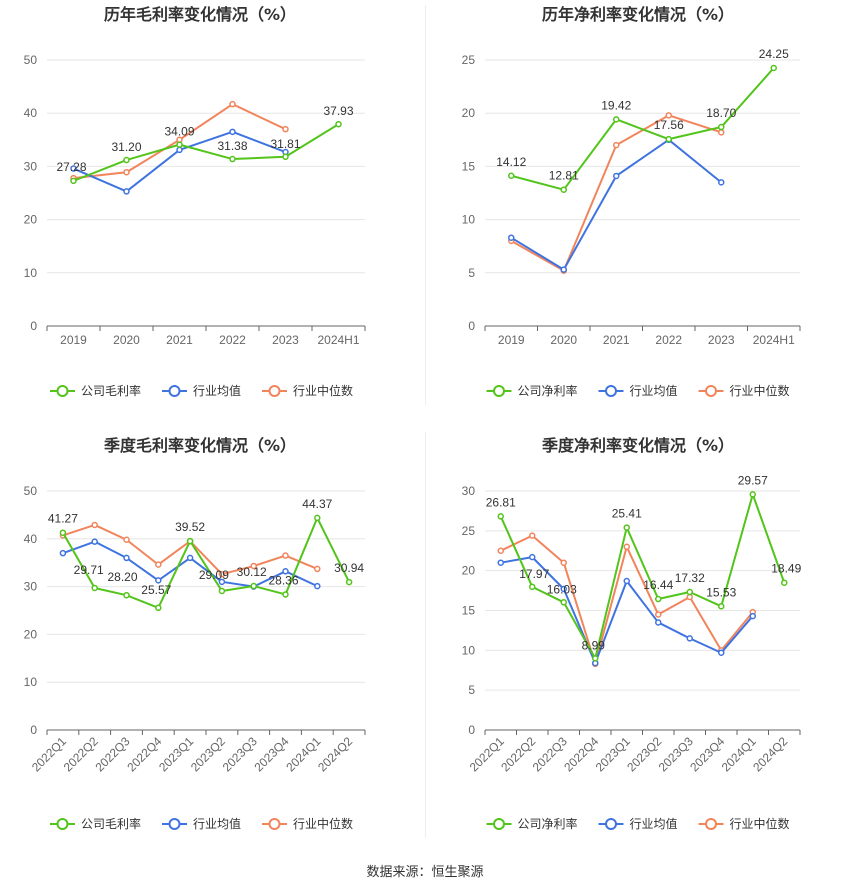  Describe the element at coordinates (690, 578) in the screenshot. I see `data-label: 17.32` at that location.